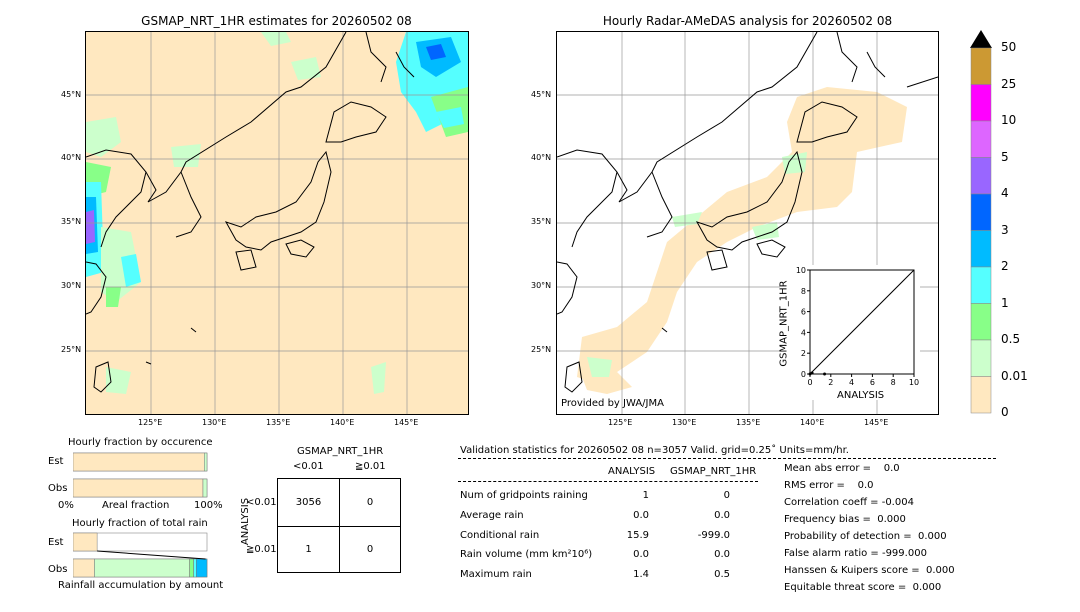 Image resolution: width=1080 pixels, height=612 pixels. What do you see at coordinates (492, 515) in the screenshot?
I see `validation-row-label-1: Average rain` at bounding box center [492, 515].